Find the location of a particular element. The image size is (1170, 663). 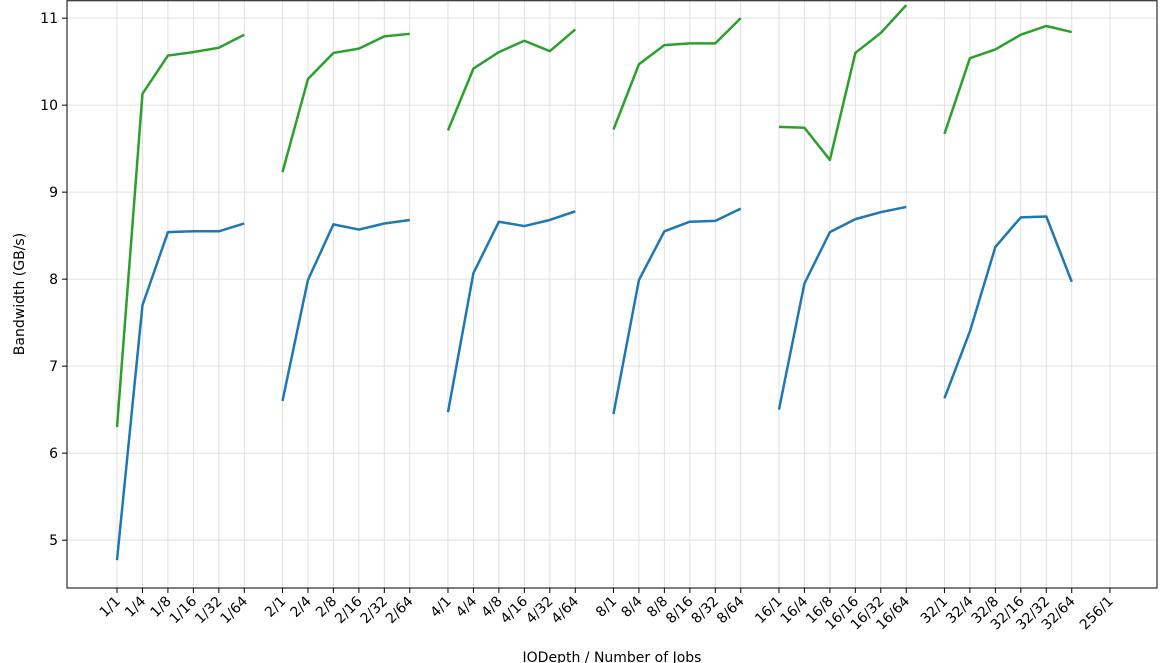

x-tick-label: 2/16 is located at coordinates (349, 610).